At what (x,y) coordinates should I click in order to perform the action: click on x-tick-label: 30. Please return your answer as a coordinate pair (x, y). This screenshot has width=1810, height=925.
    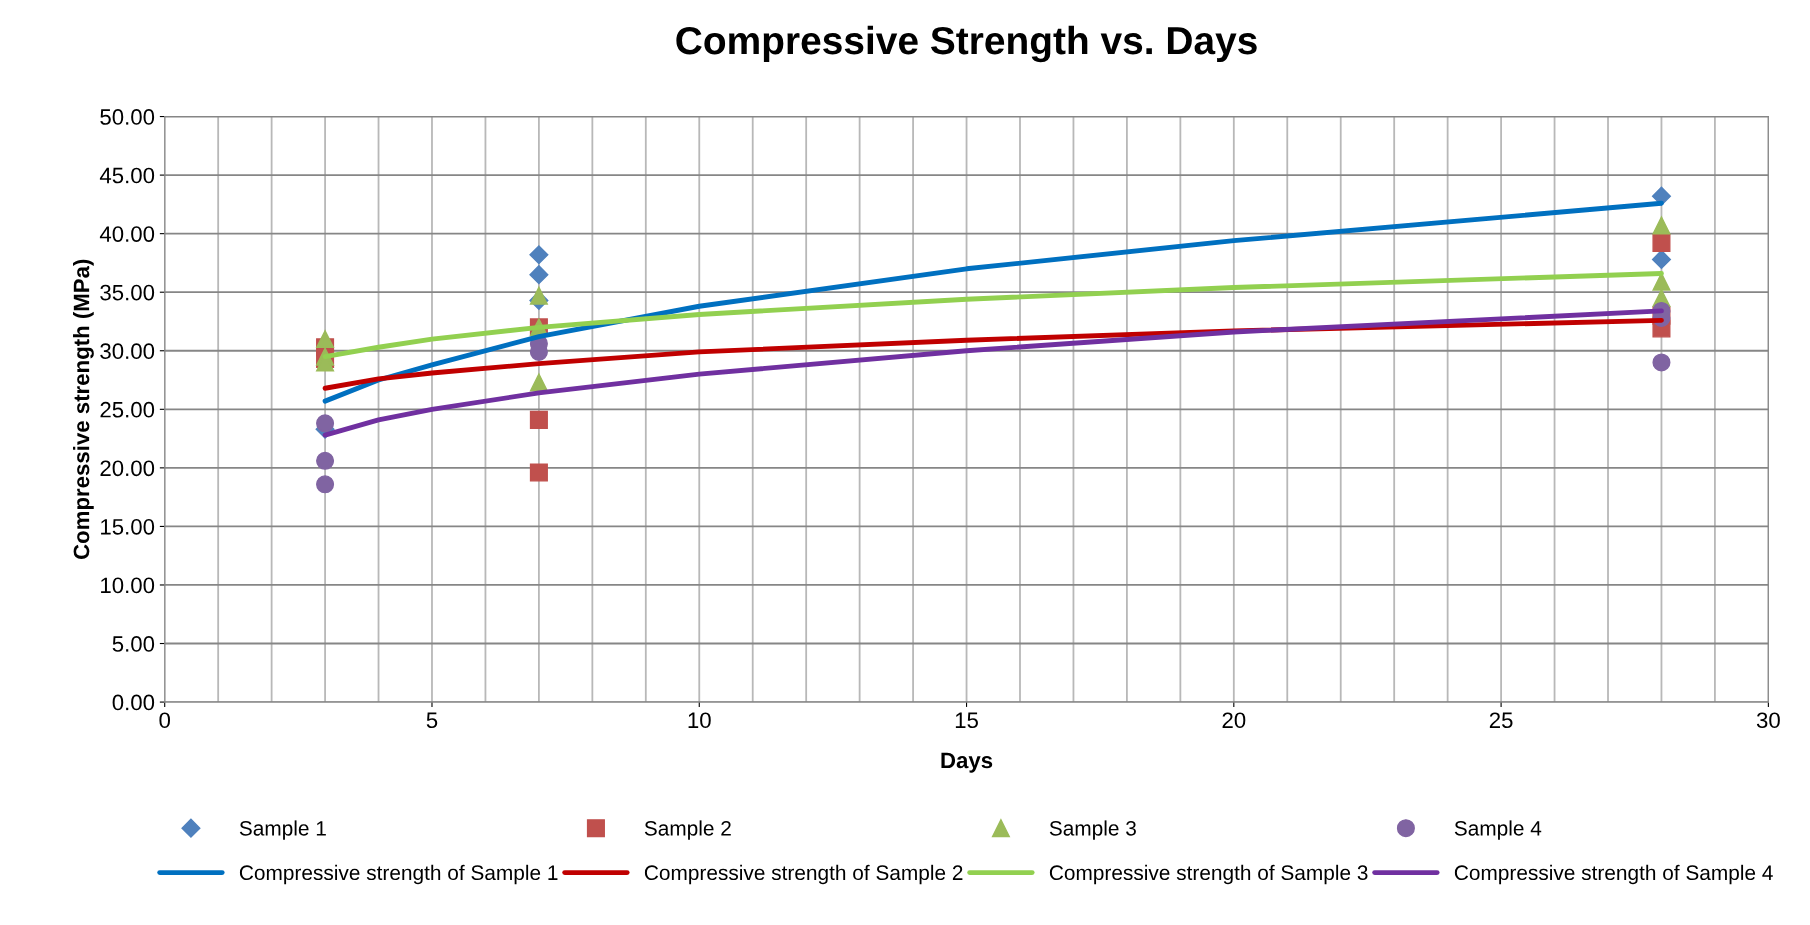
    Looking at the image, I should click on (1768, 720).